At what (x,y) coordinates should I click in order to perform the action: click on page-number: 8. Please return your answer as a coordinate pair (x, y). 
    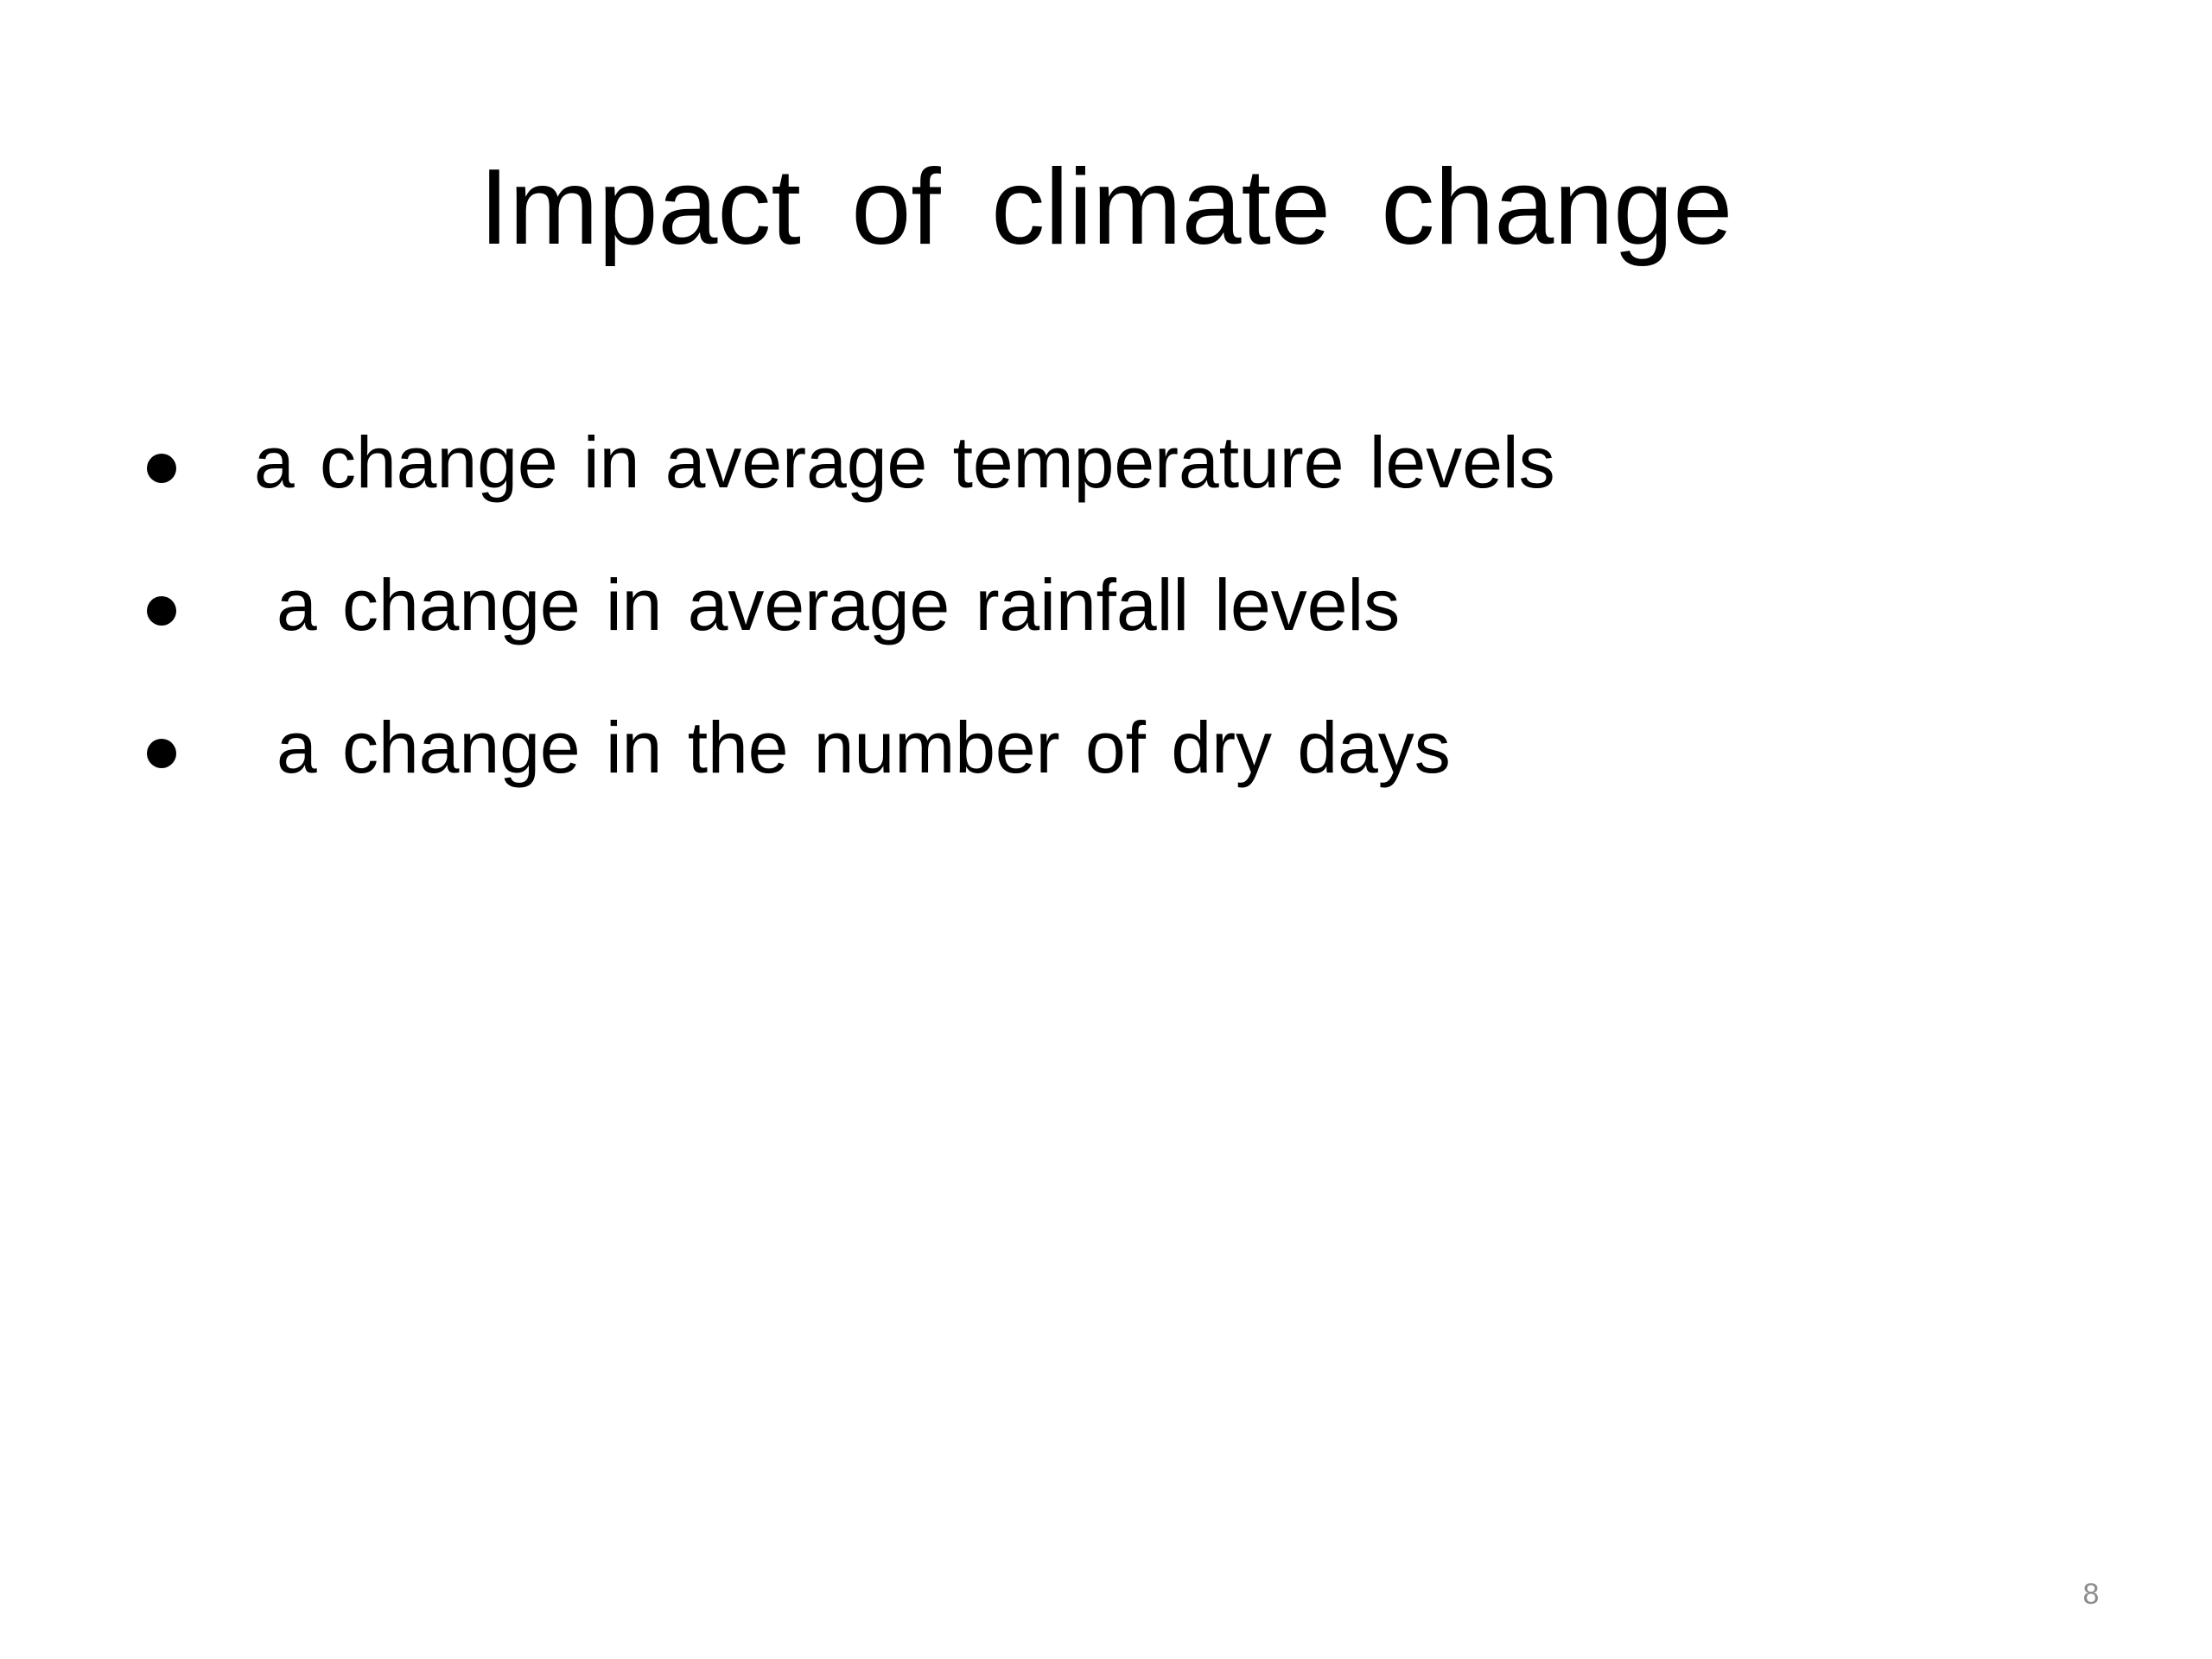
    Looking at the image, I should click on (2091, 1594).